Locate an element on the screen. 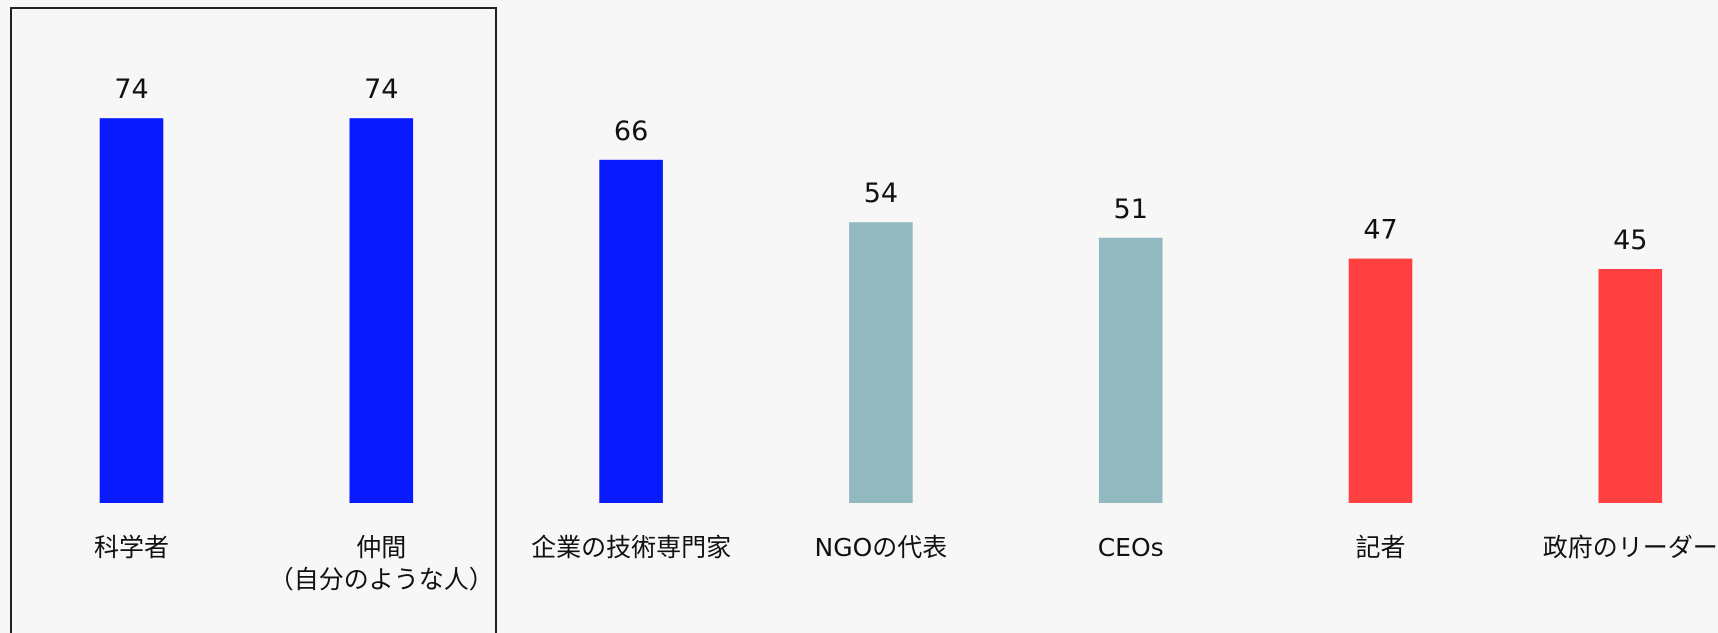 This screenshot has height=633, width=1718. value-label: 45 is located at coordinates (1630, 240).